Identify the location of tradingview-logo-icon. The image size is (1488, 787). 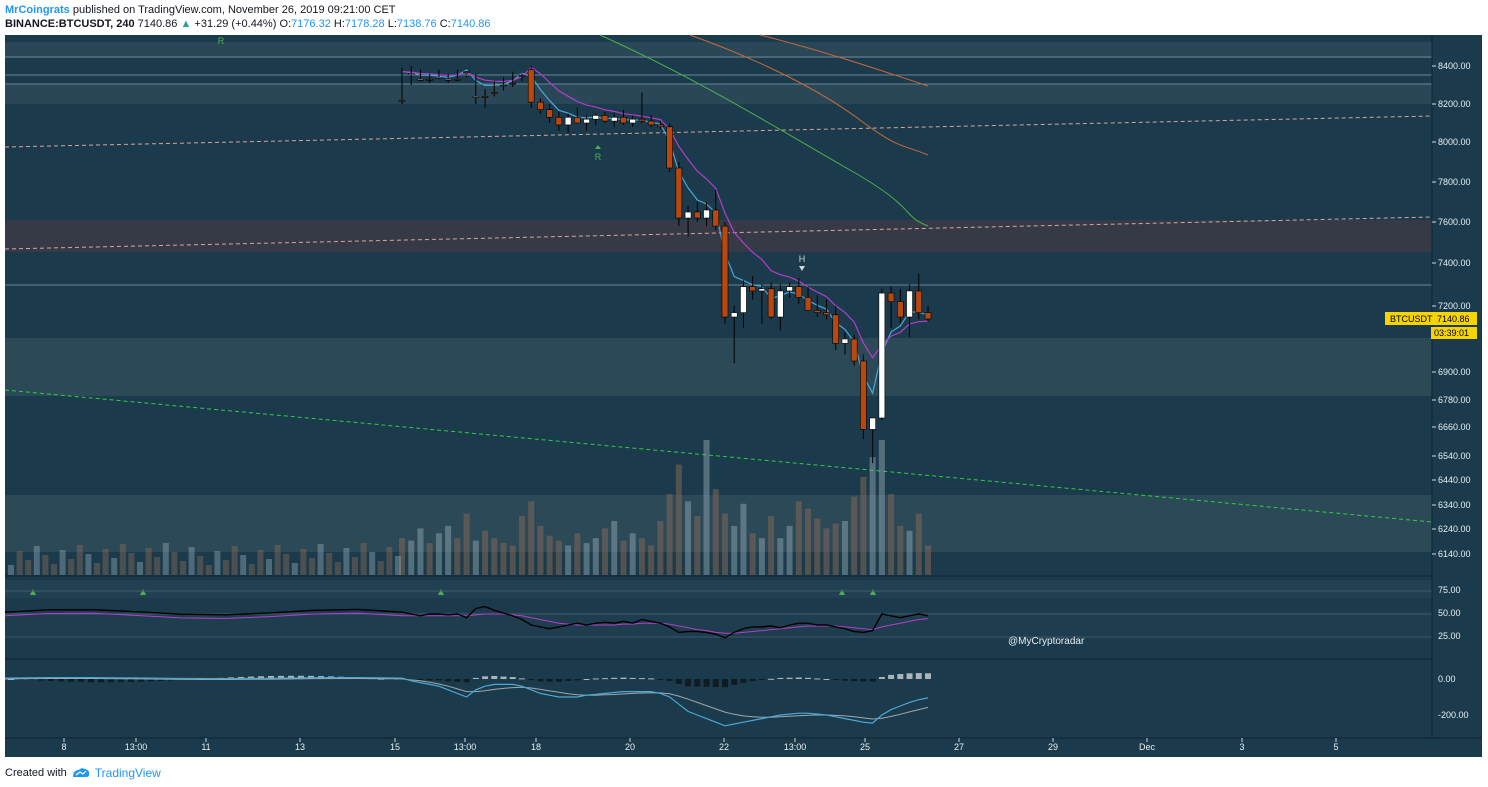
(81, 773).